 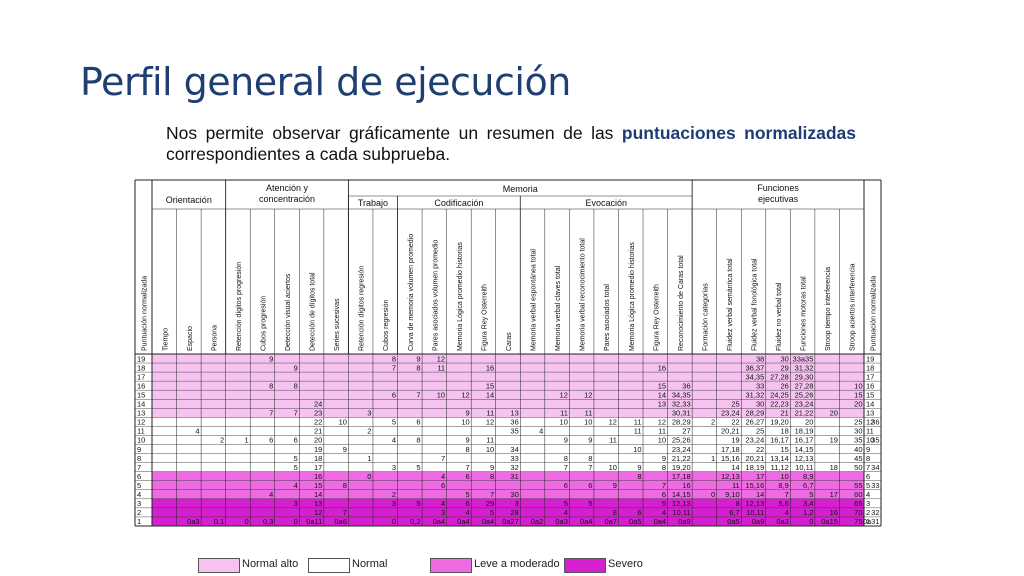 What do you see at coordinates (858, 494) in the screenshot?
I see `table-cell: 60` at bounding box center [858, 494].